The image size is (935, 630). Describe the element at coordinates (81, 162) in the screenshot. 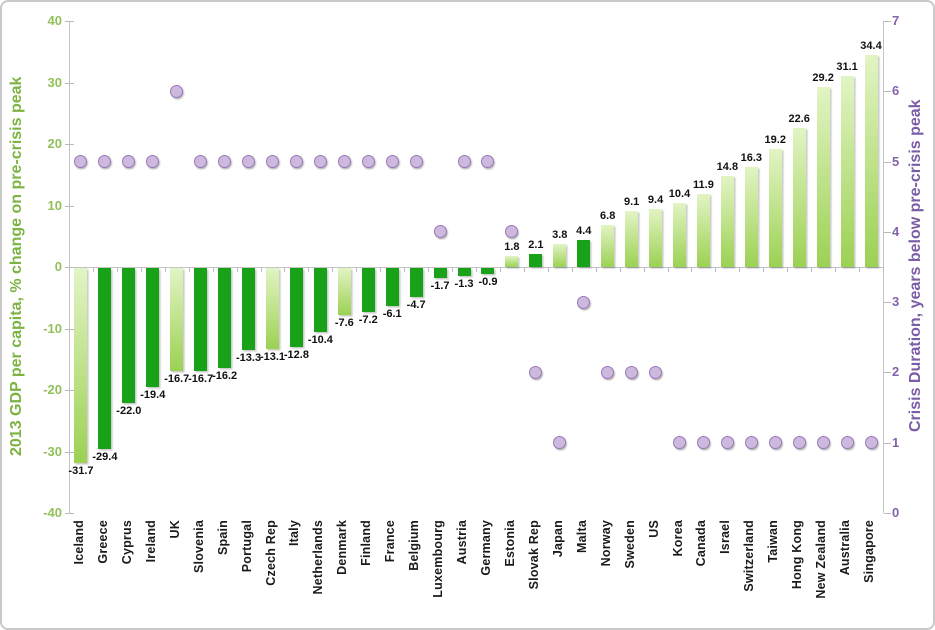

I see `duration-dot-iceland` at that location.